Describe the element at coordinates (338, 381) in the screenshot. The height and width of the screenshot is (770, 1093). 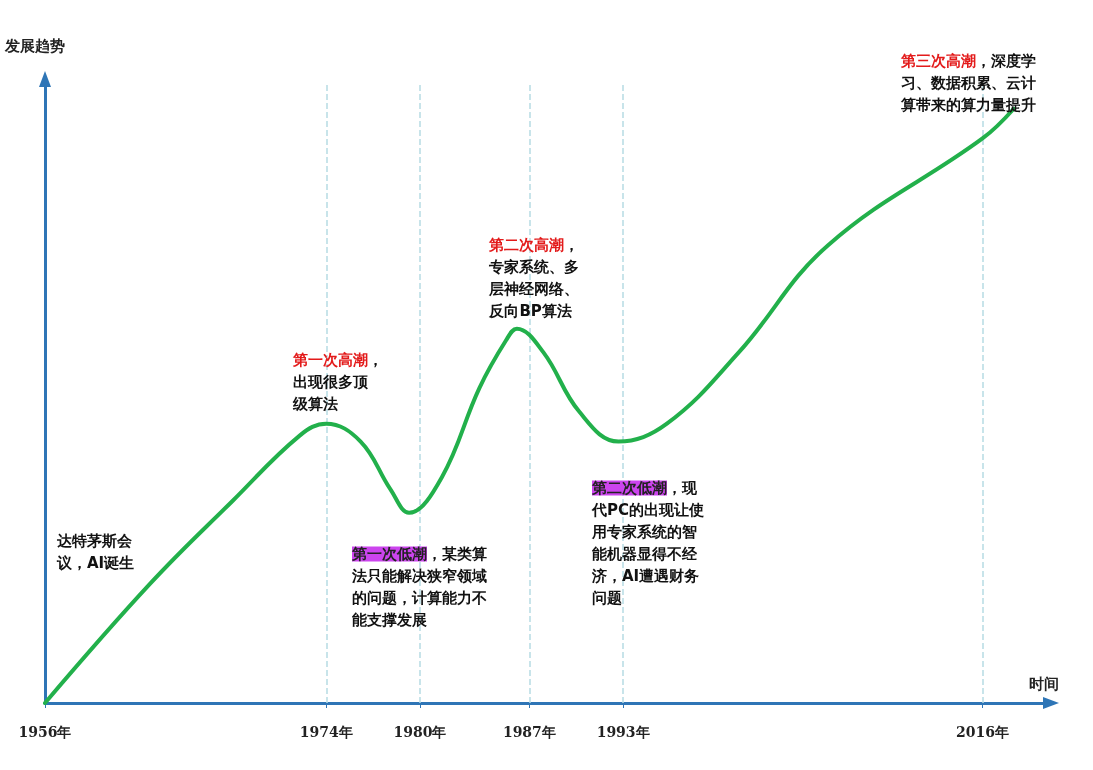
I see `annotation: 第一次高潮，出现很多顶级算法` at that location.